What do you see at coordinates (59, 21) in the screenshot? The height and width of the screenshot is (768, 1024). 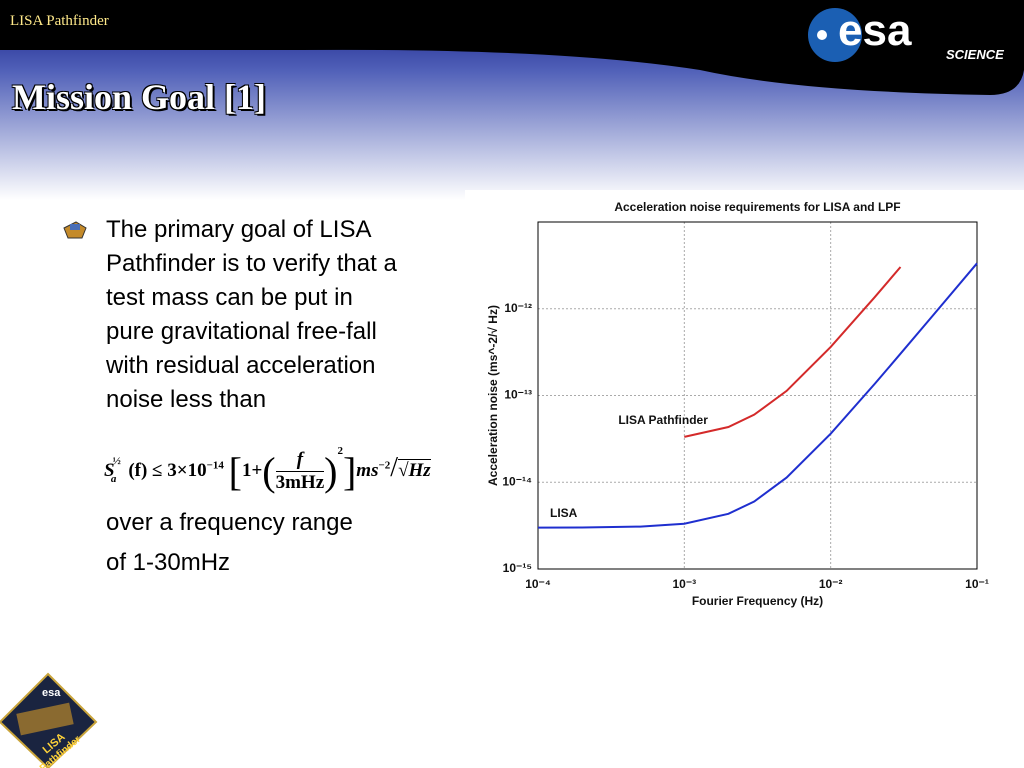 I see `running-title: LISA Pathfinder` at bounding box center [59, 21].